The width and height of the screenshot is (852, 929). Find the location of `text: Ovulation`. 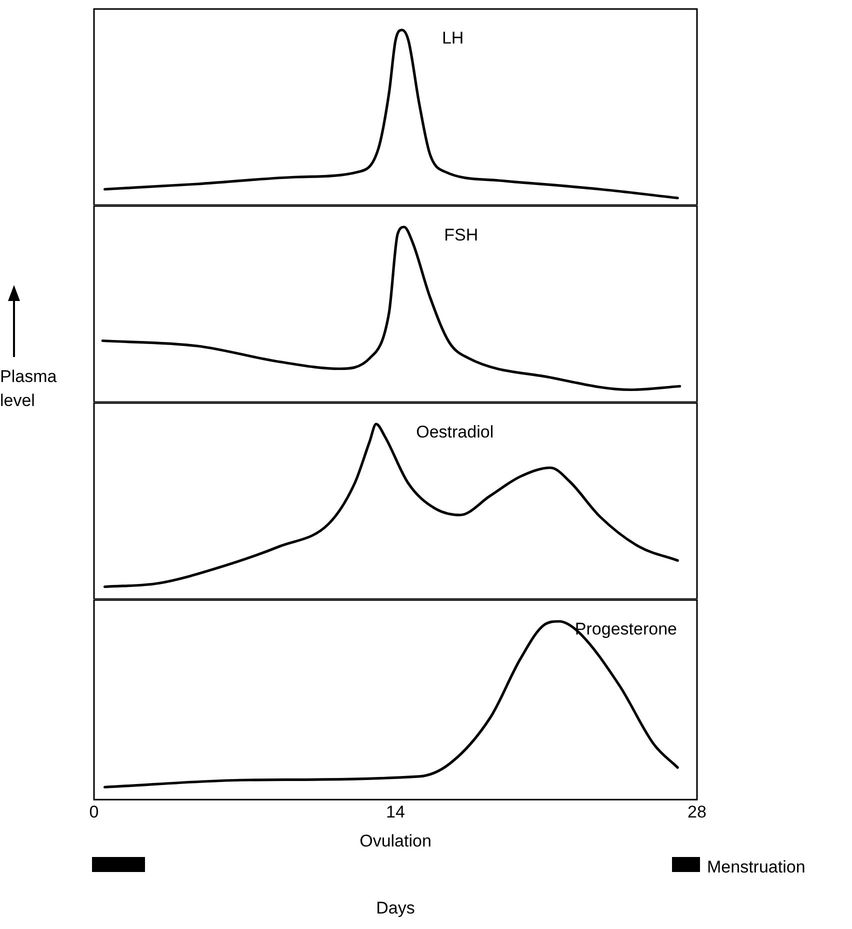

text: Ovulation is located at coordinates (396, 840).